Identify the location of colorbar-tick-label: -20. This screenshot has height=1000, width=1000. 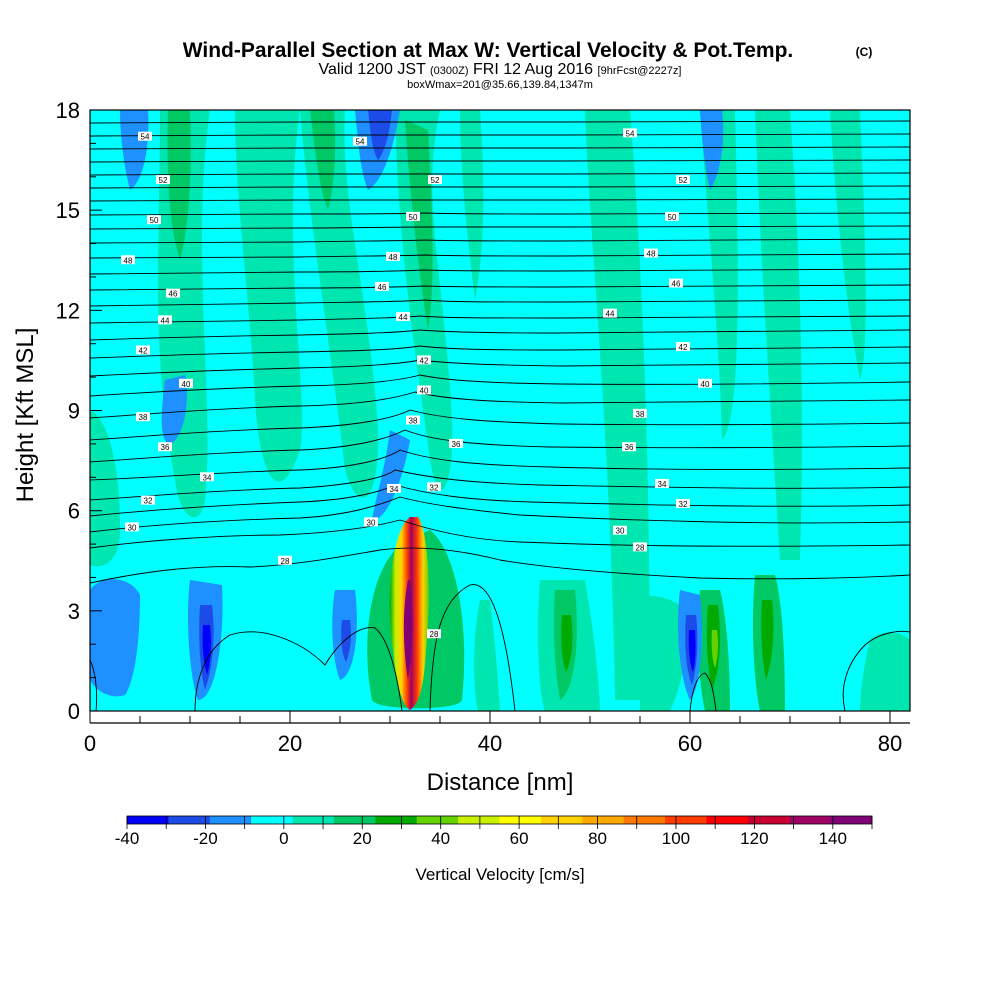
(205, 838).